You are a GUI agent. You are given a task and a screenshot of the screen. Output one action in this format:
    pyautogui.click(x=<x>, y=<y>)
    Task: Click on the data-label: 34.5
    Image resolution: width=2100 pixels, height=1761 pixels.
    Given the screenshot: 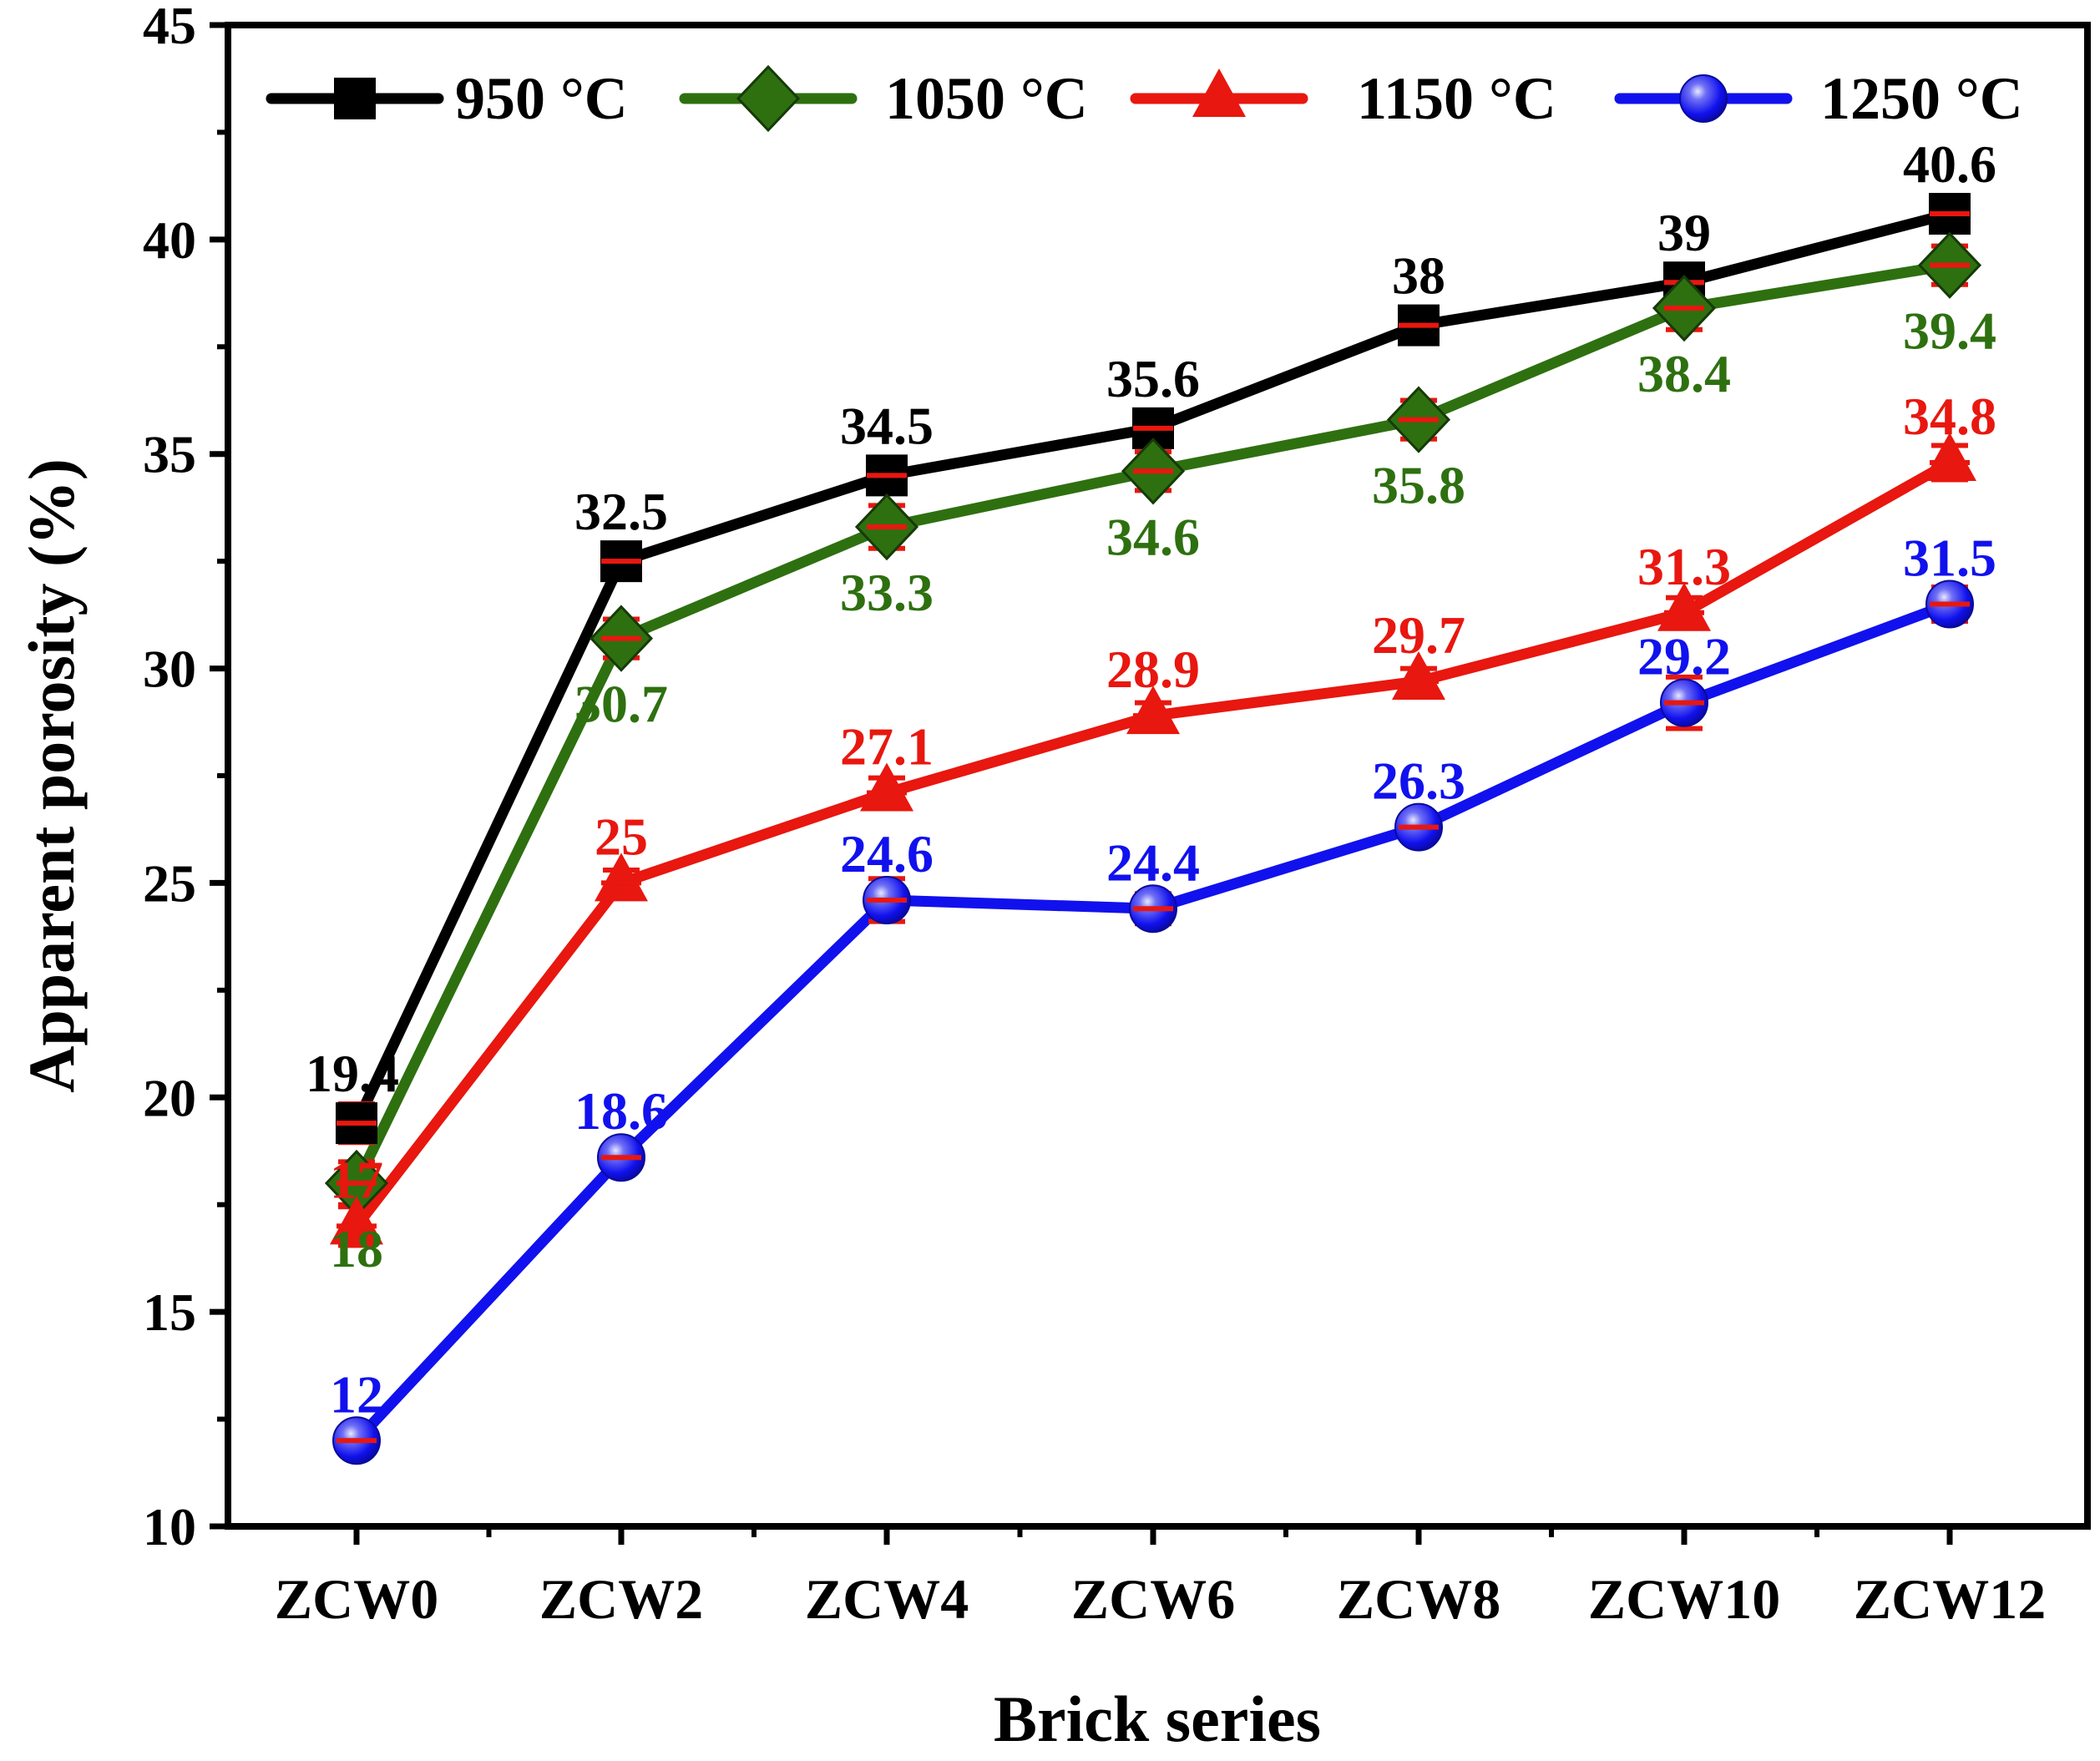 What is the action you would take?
    pyautogui.click(x=887, y=425)
    